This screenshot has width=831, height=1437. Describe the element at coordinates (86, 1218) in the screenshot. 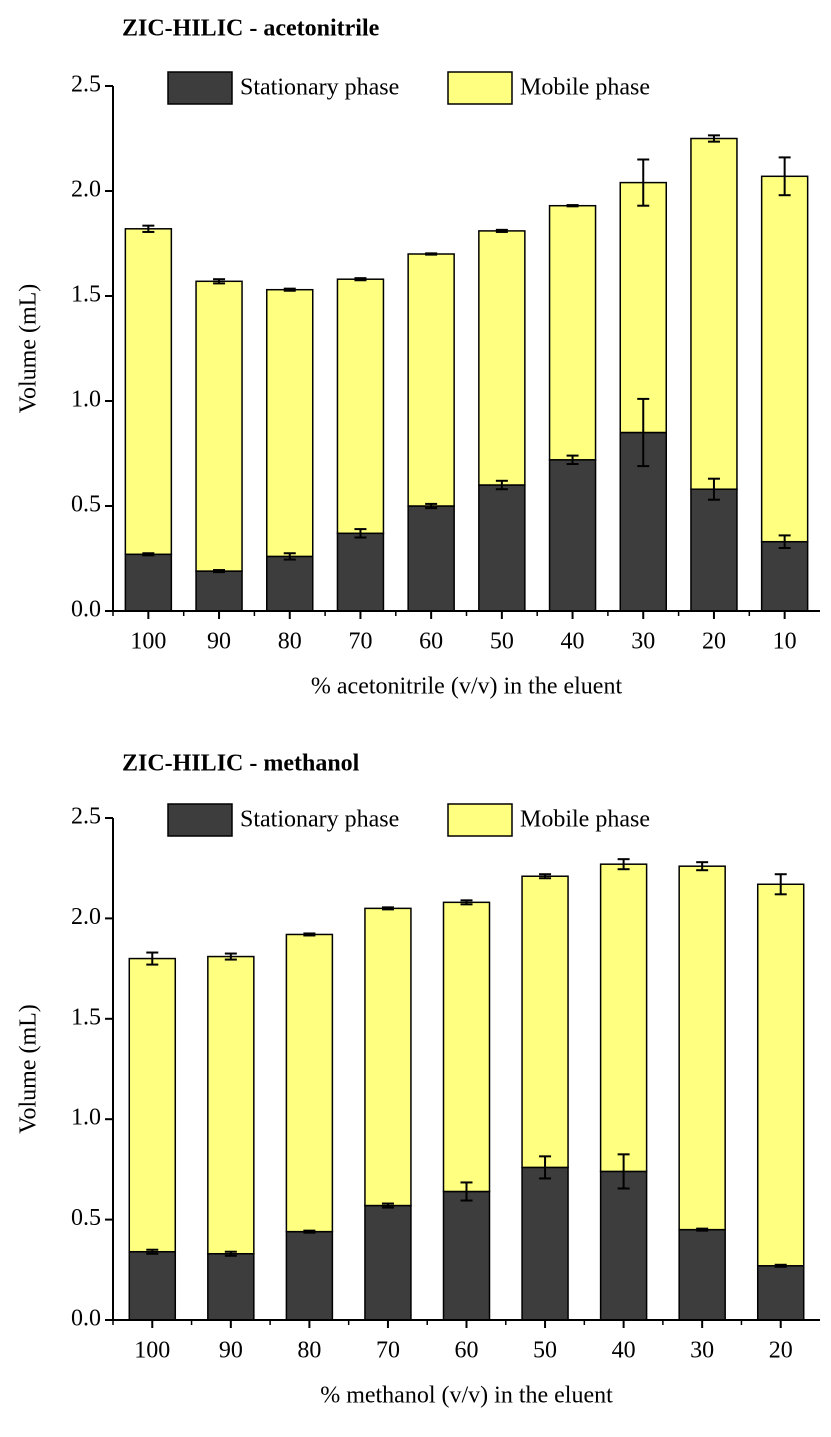

I see `y-tick-label: 0.5` at that location.